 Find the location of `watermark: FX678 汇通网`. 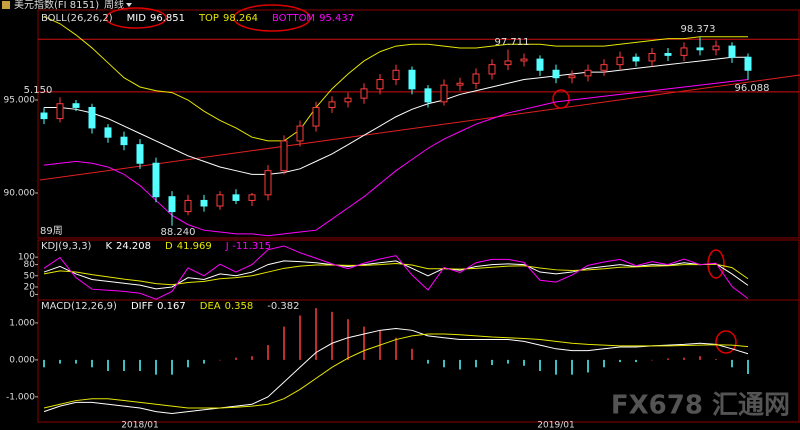

watermark: FX678 汇通网 is located at coordinates (700, 406).